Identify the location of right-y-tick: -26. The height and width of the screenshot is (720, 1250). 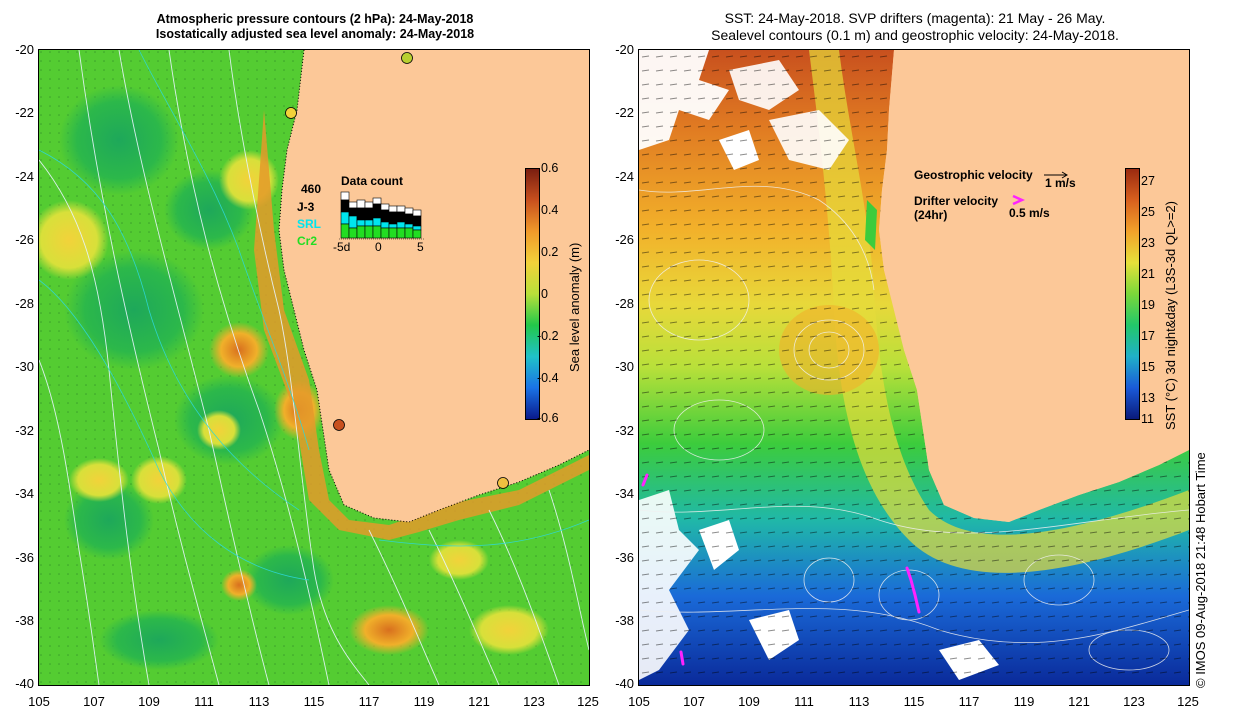
(624, 239).